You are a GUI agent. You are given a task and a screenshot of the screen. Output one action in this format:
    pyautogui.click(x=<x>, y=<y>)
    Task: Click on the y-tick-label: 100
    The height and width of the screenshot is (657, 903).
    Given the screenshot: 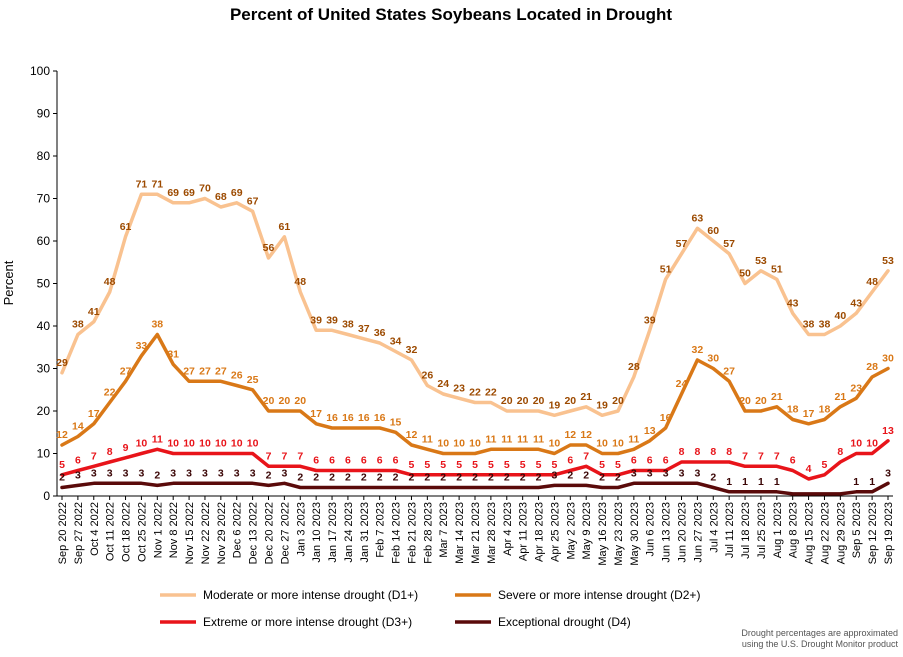 What is the action you would take?
    pyautogui.click(x=40, y=71)
    